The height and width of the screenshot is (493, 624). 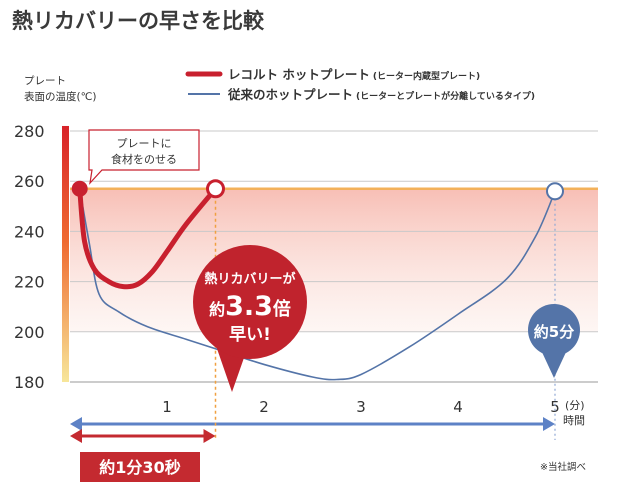 I want to click on duration-arrow-head-right, so click(x=209, y=436).